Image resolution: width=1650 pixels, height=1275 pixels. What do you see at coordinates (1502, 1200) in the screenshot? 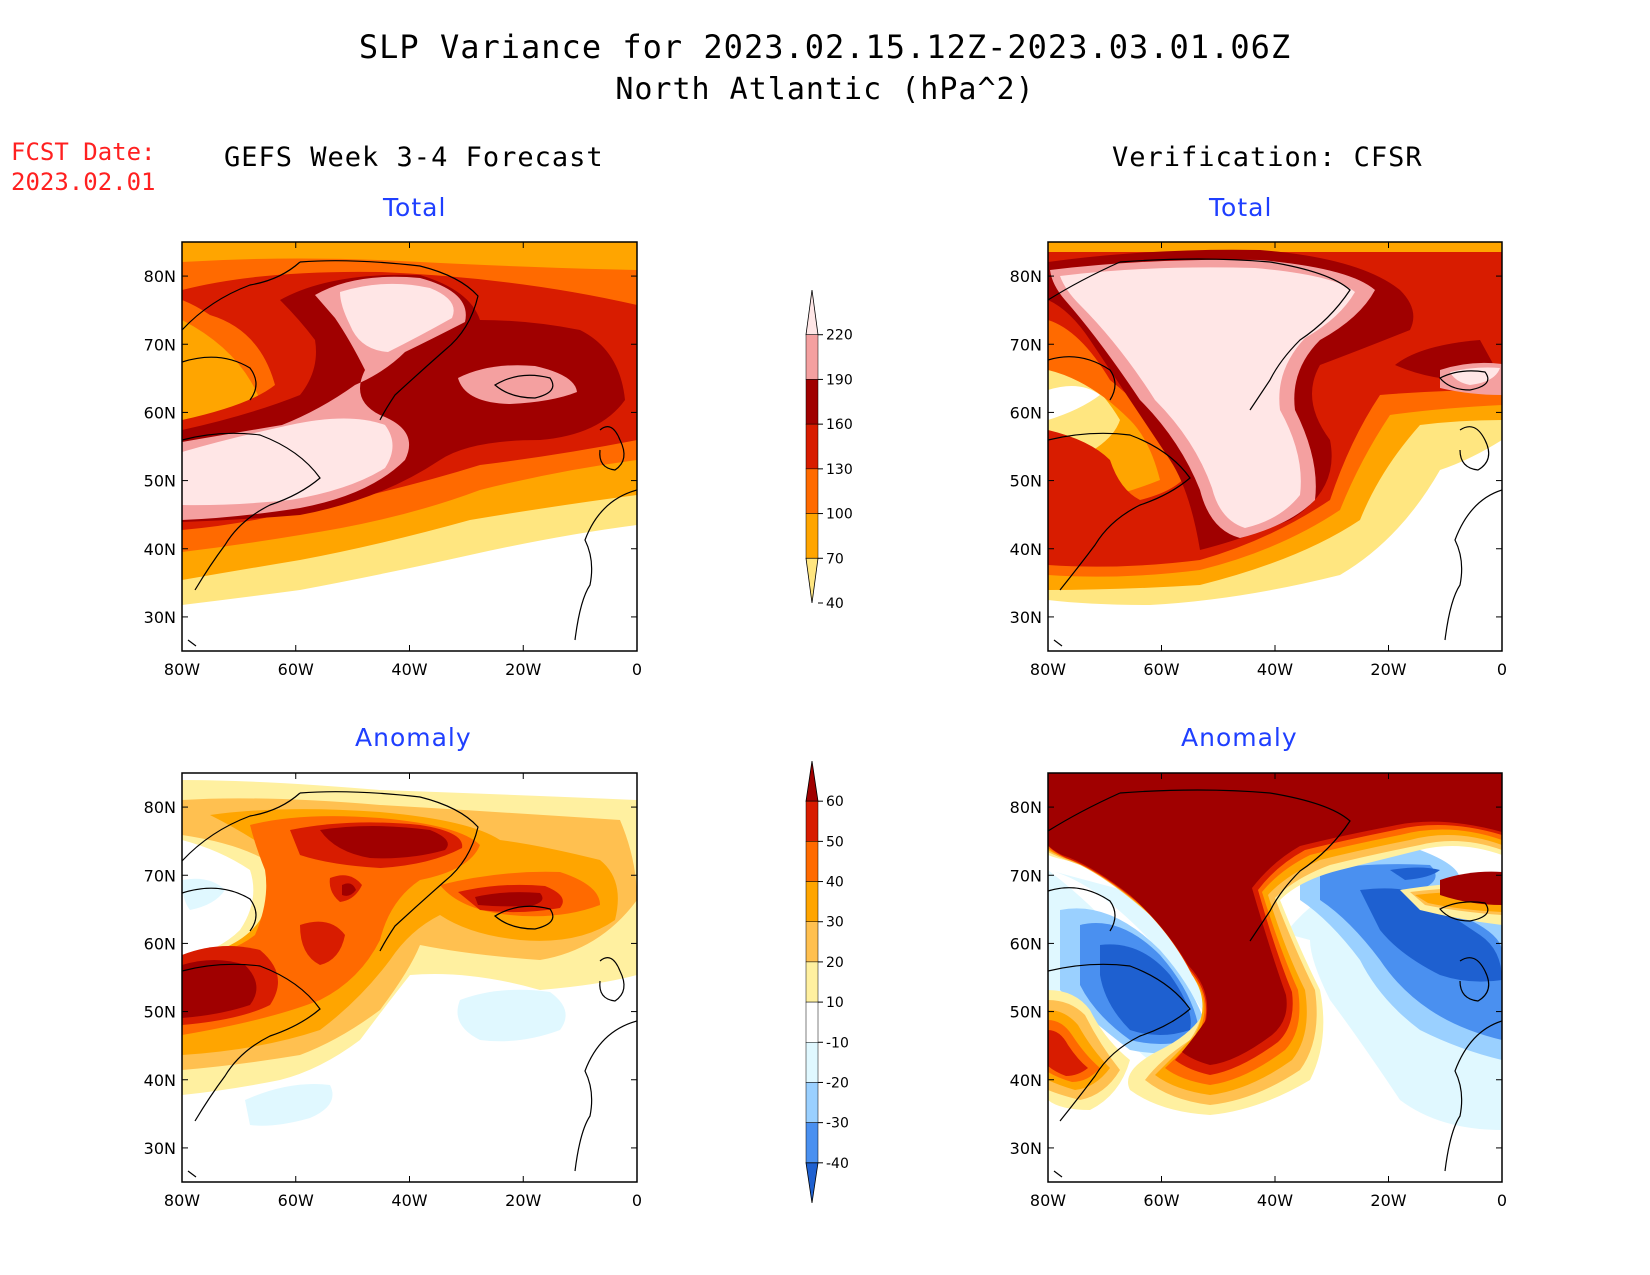
I see `verification-anomaly-lon-label: 0` at bounding box center [1502, 1200].